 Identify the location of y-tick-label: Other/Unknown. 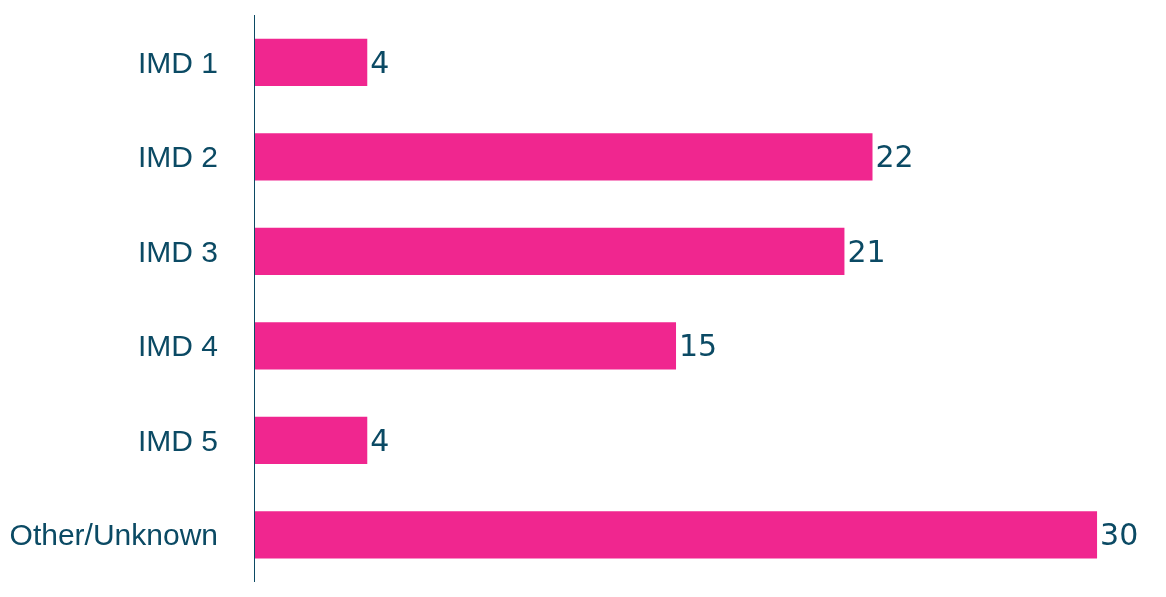
(113, 535).